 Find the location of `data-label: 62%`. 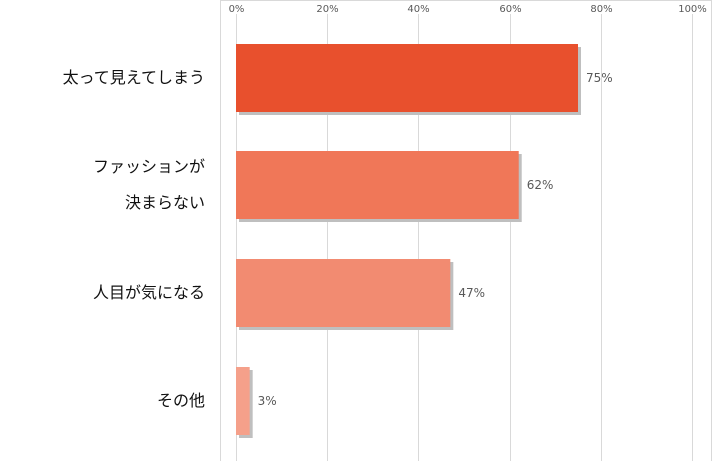

data-label: 62% is located at coordinates (540, 185).